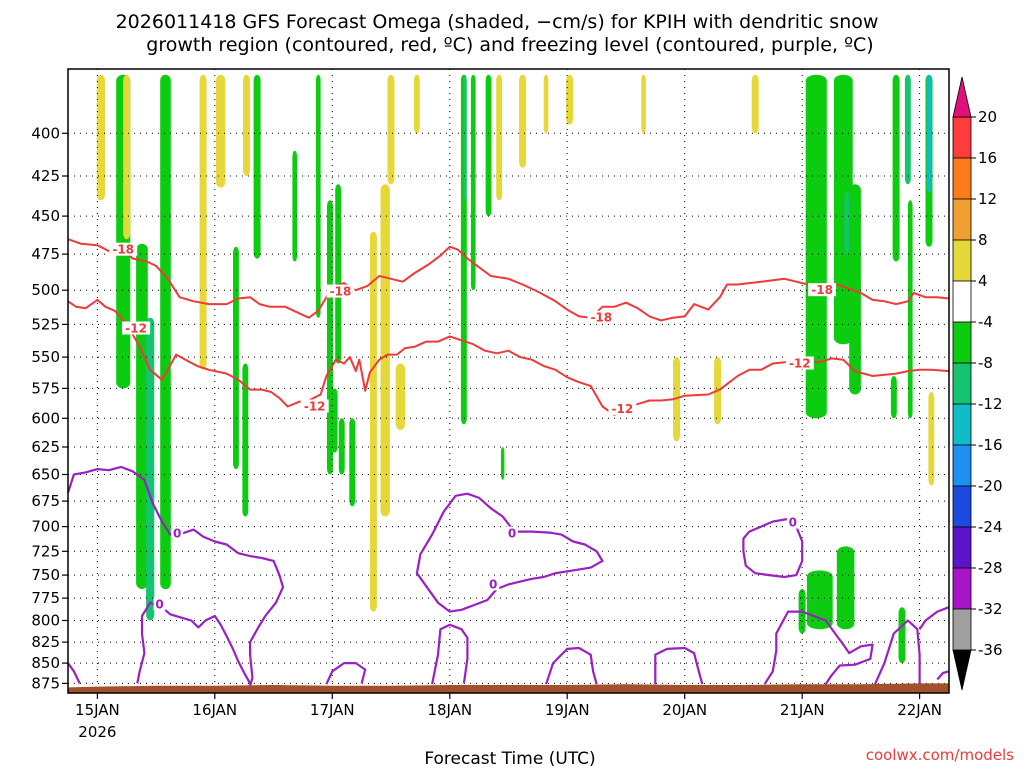 This screenshot has width=1024, height=768. Describe the element at coordinates (990, 527) in the screenshot. I see `colorbar-label-10: -24` at that location.